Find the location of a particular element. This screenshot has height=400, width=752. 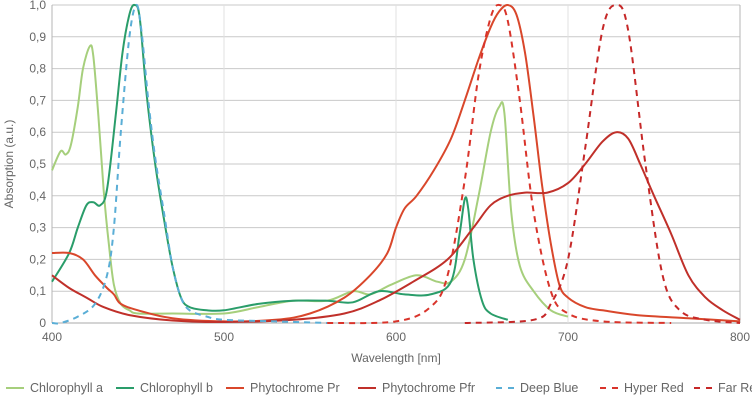

legend-label: Phytochrome Pr is located at coordinates (295, 388).